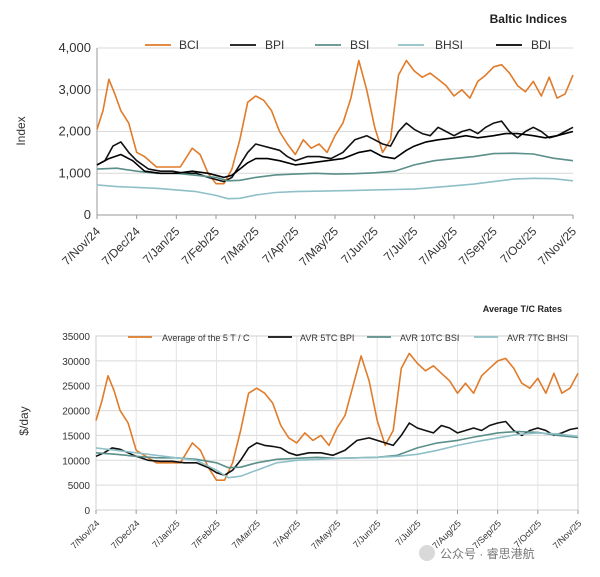 The height and width of the screenshot is (577, 600). What do you see at coordinates (76, 362) in the screenshot?
I see `y-tick-label: 30000` at bounding box center [76, 362].